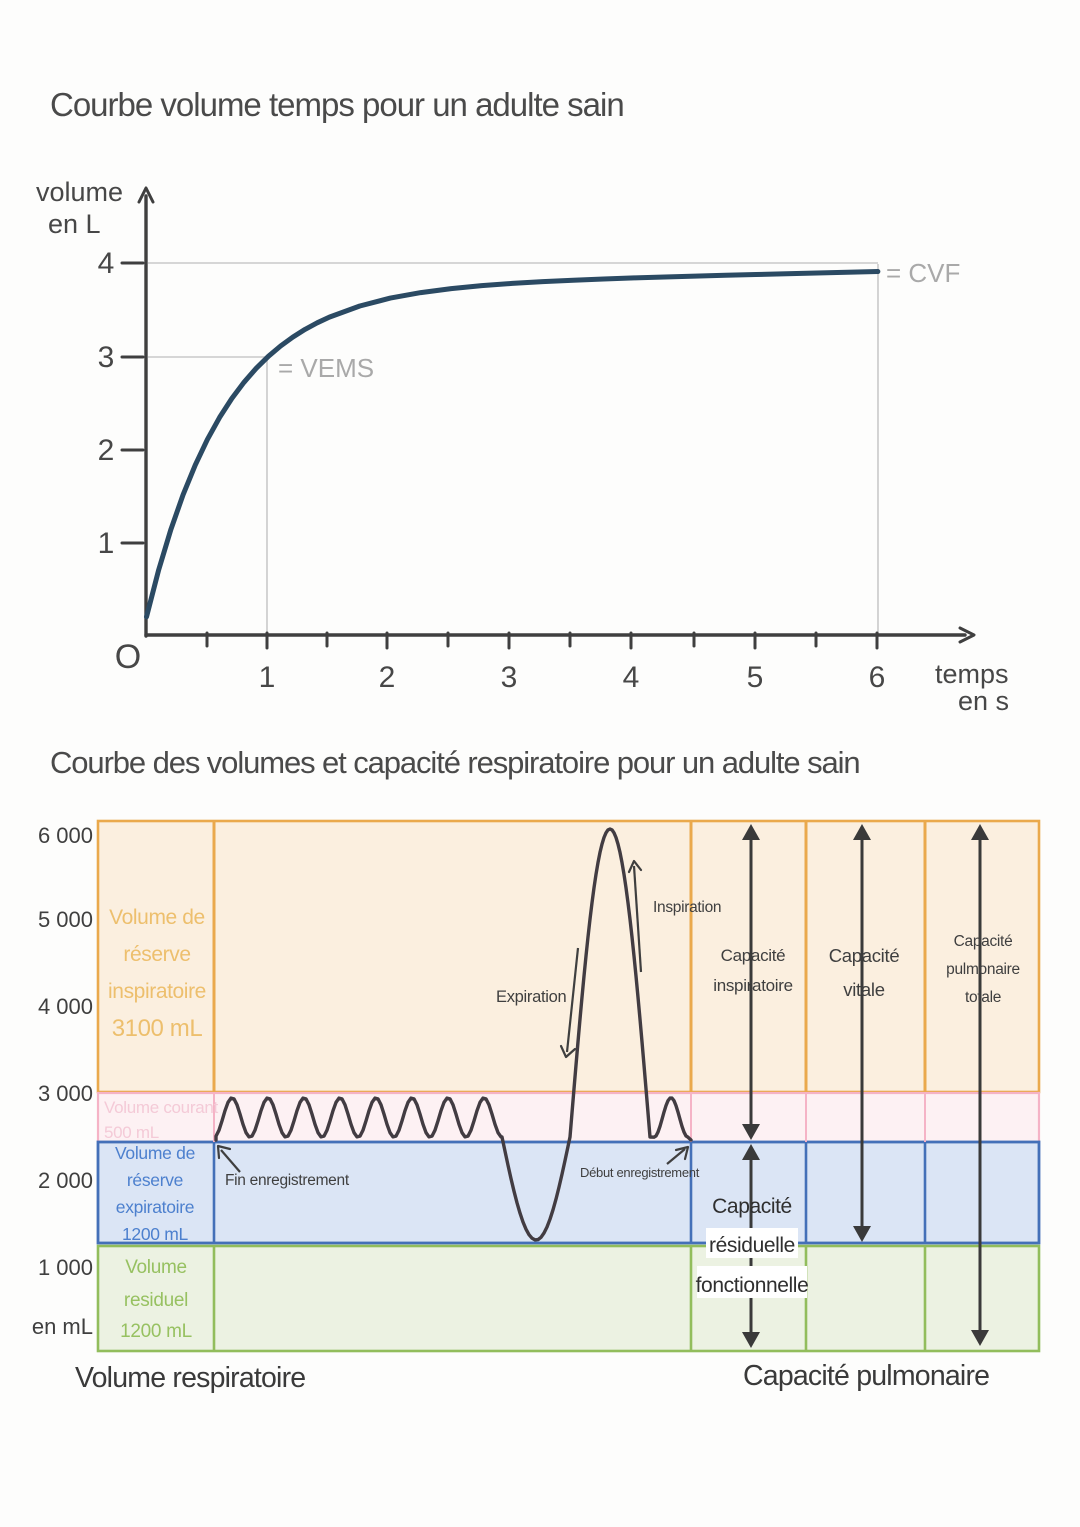  I want to click on svg-text: 3100 mL, so click(157, 1028).